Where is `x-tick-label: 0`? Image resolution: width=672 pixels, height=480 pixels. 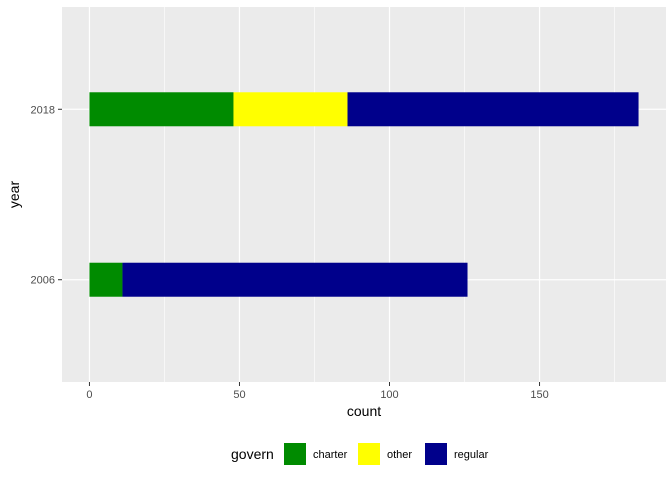 x-tick-label: 0 is located at coordinates (89, 395).